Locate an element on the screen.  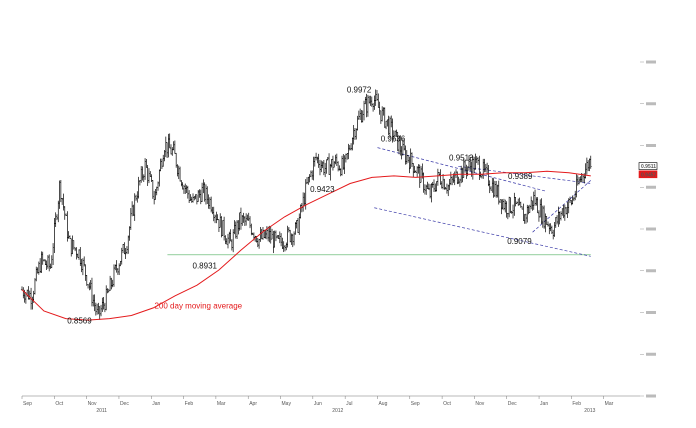
x-tick-label: Jul is located at coordinates (349, 404).